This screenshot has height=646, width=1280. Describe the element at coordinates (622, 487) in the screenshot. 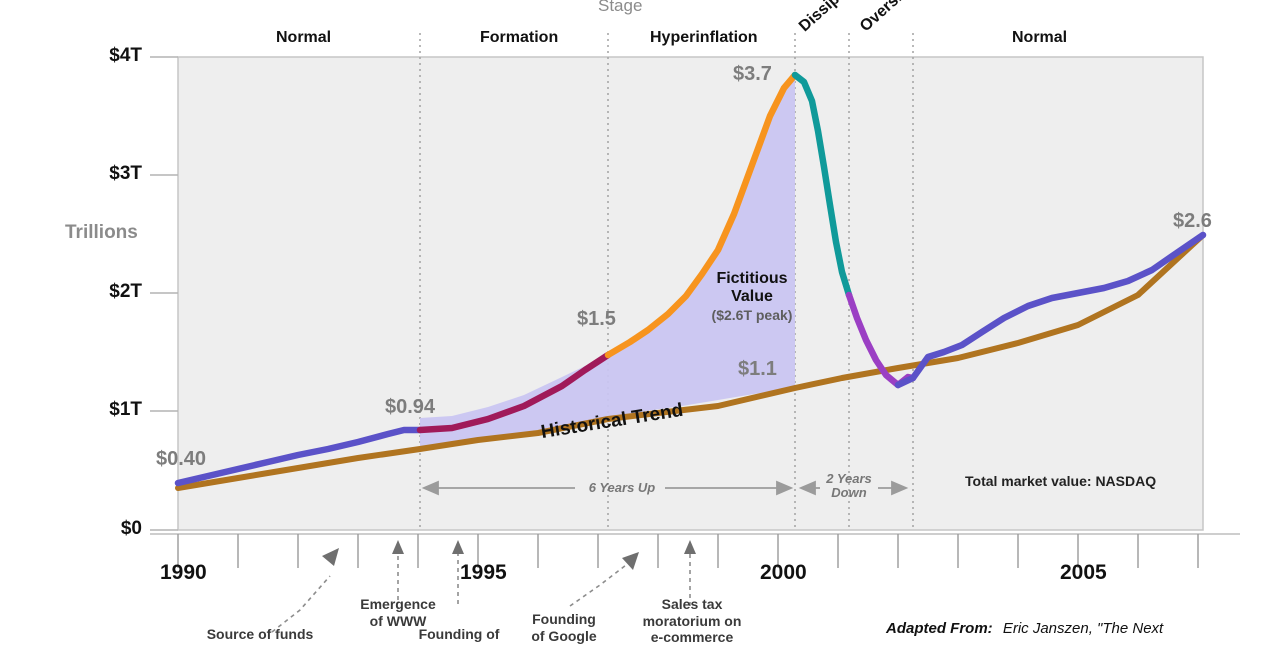

I see `span-label-6-years-up: 6 Years Up` at that location.